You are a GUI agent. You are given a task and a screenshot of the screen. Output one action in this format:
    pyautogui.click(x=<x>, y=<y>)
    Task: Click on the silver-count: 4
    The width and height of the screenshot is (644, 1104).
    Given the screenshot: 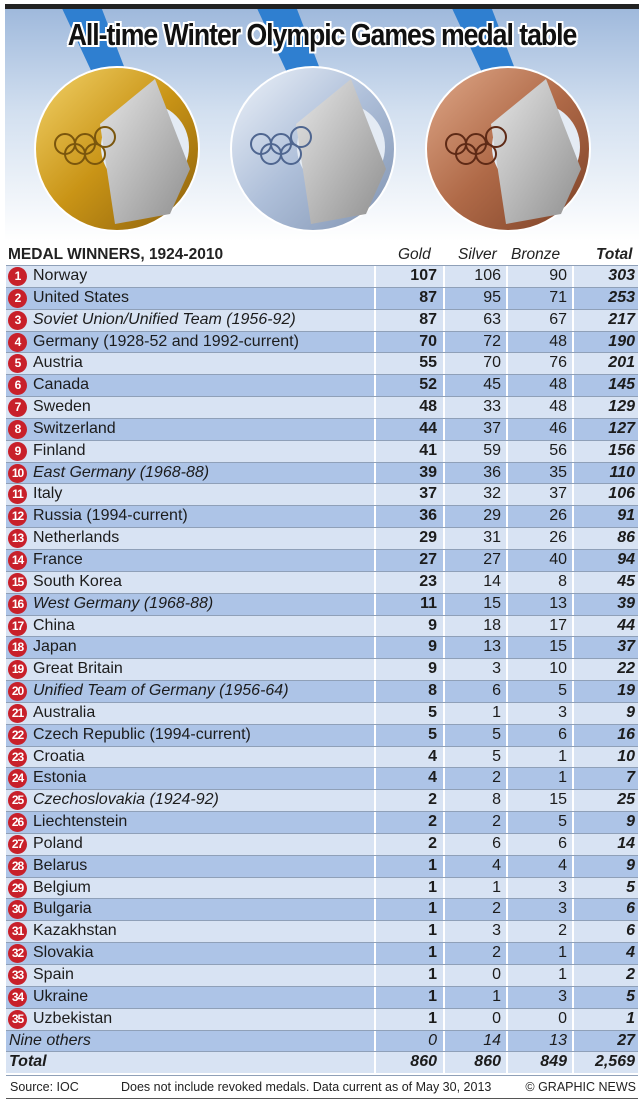 What is the action you would take?
    pyautogui.click(x=474, y=866)
    